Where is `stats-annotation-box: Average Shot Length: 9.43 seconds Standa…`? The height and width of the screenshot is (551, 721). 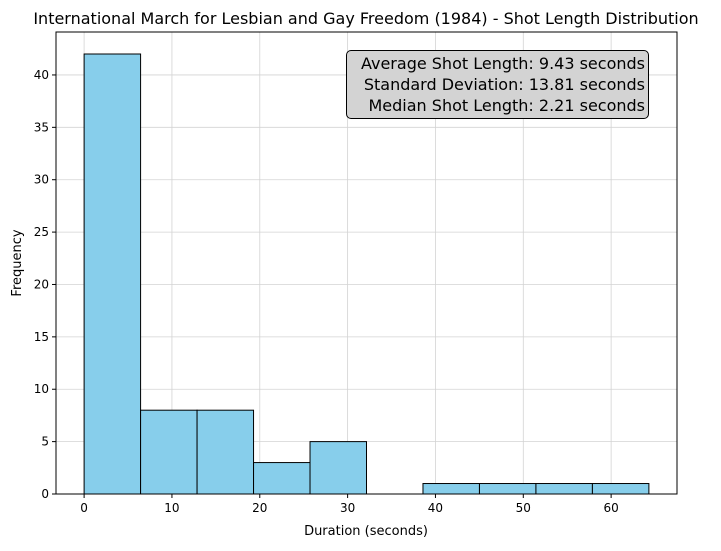 stats-annotation-box: Average Shot Length: 9.43 seconds Standa… is located at coordinates (497, 84).